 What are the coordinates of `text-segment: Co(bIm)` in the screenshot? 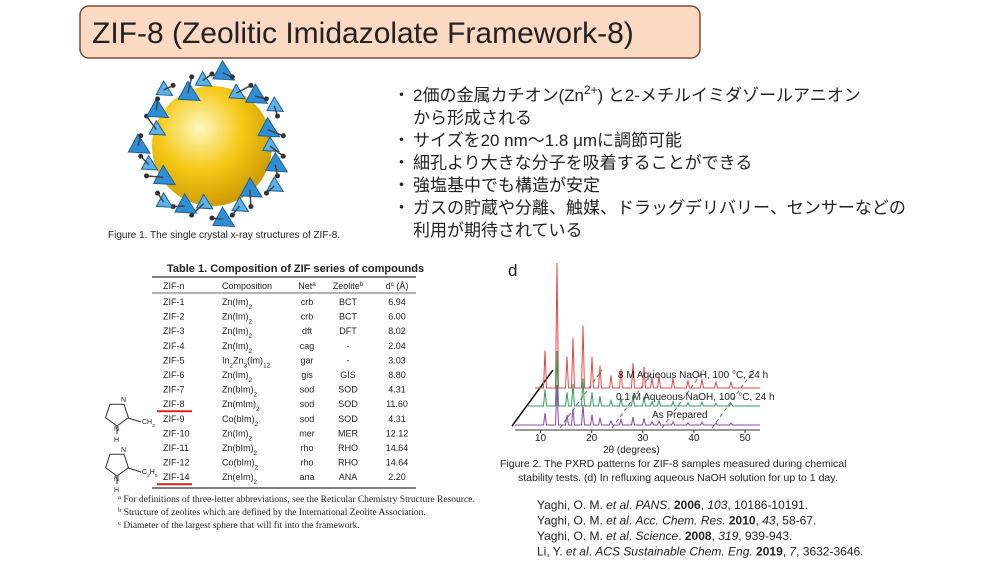 It's located at (238, 419).